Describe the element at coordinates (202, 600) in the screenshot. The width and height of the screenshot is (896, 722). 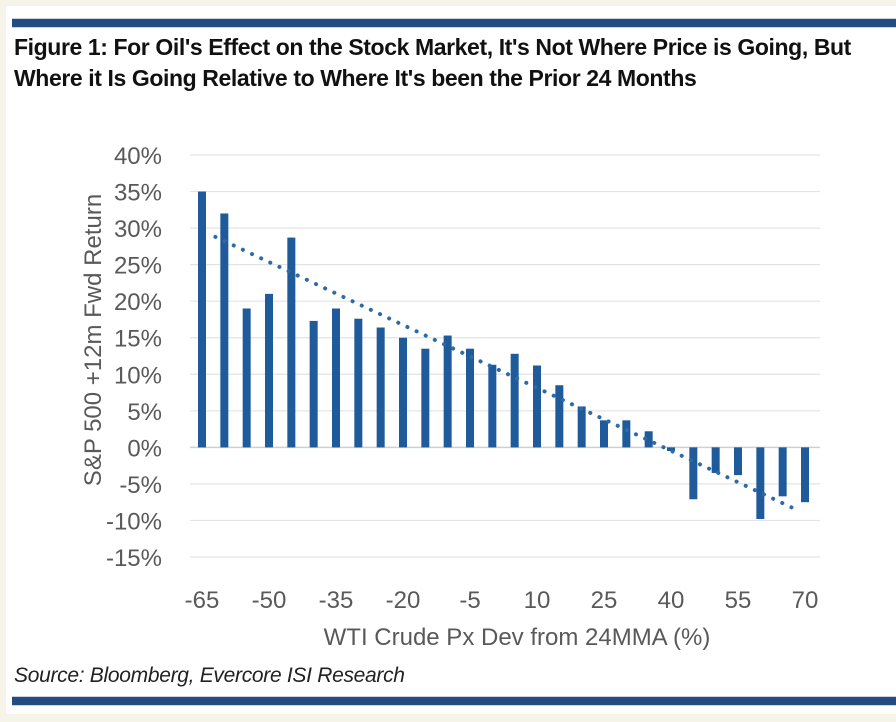
I see `x-tick-label: -65` at that location.